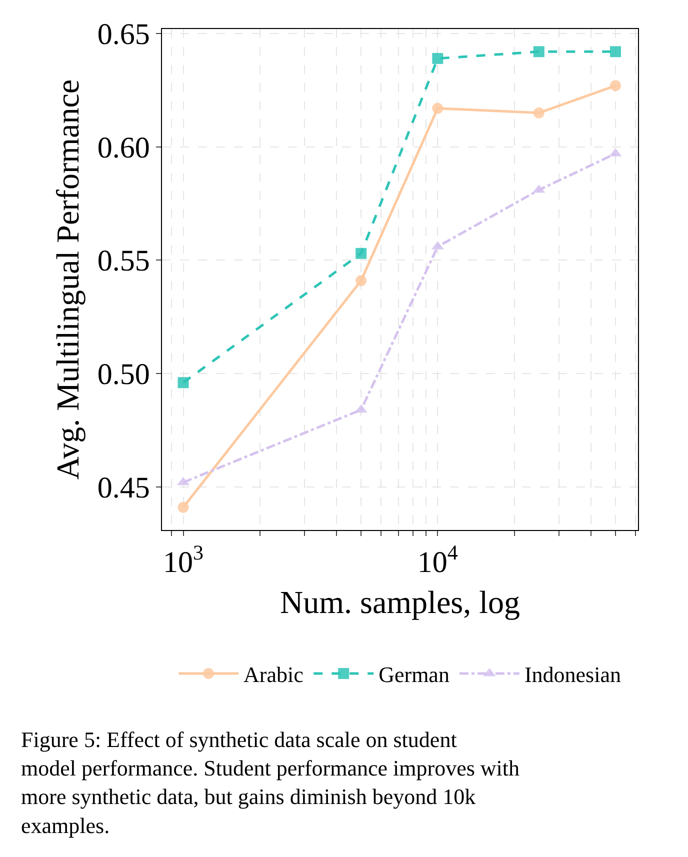 Image resolution: width=688 pixels, height=857 pixels. I want to click on x-tick-label: 10$^{4}$, so click(437, 560).